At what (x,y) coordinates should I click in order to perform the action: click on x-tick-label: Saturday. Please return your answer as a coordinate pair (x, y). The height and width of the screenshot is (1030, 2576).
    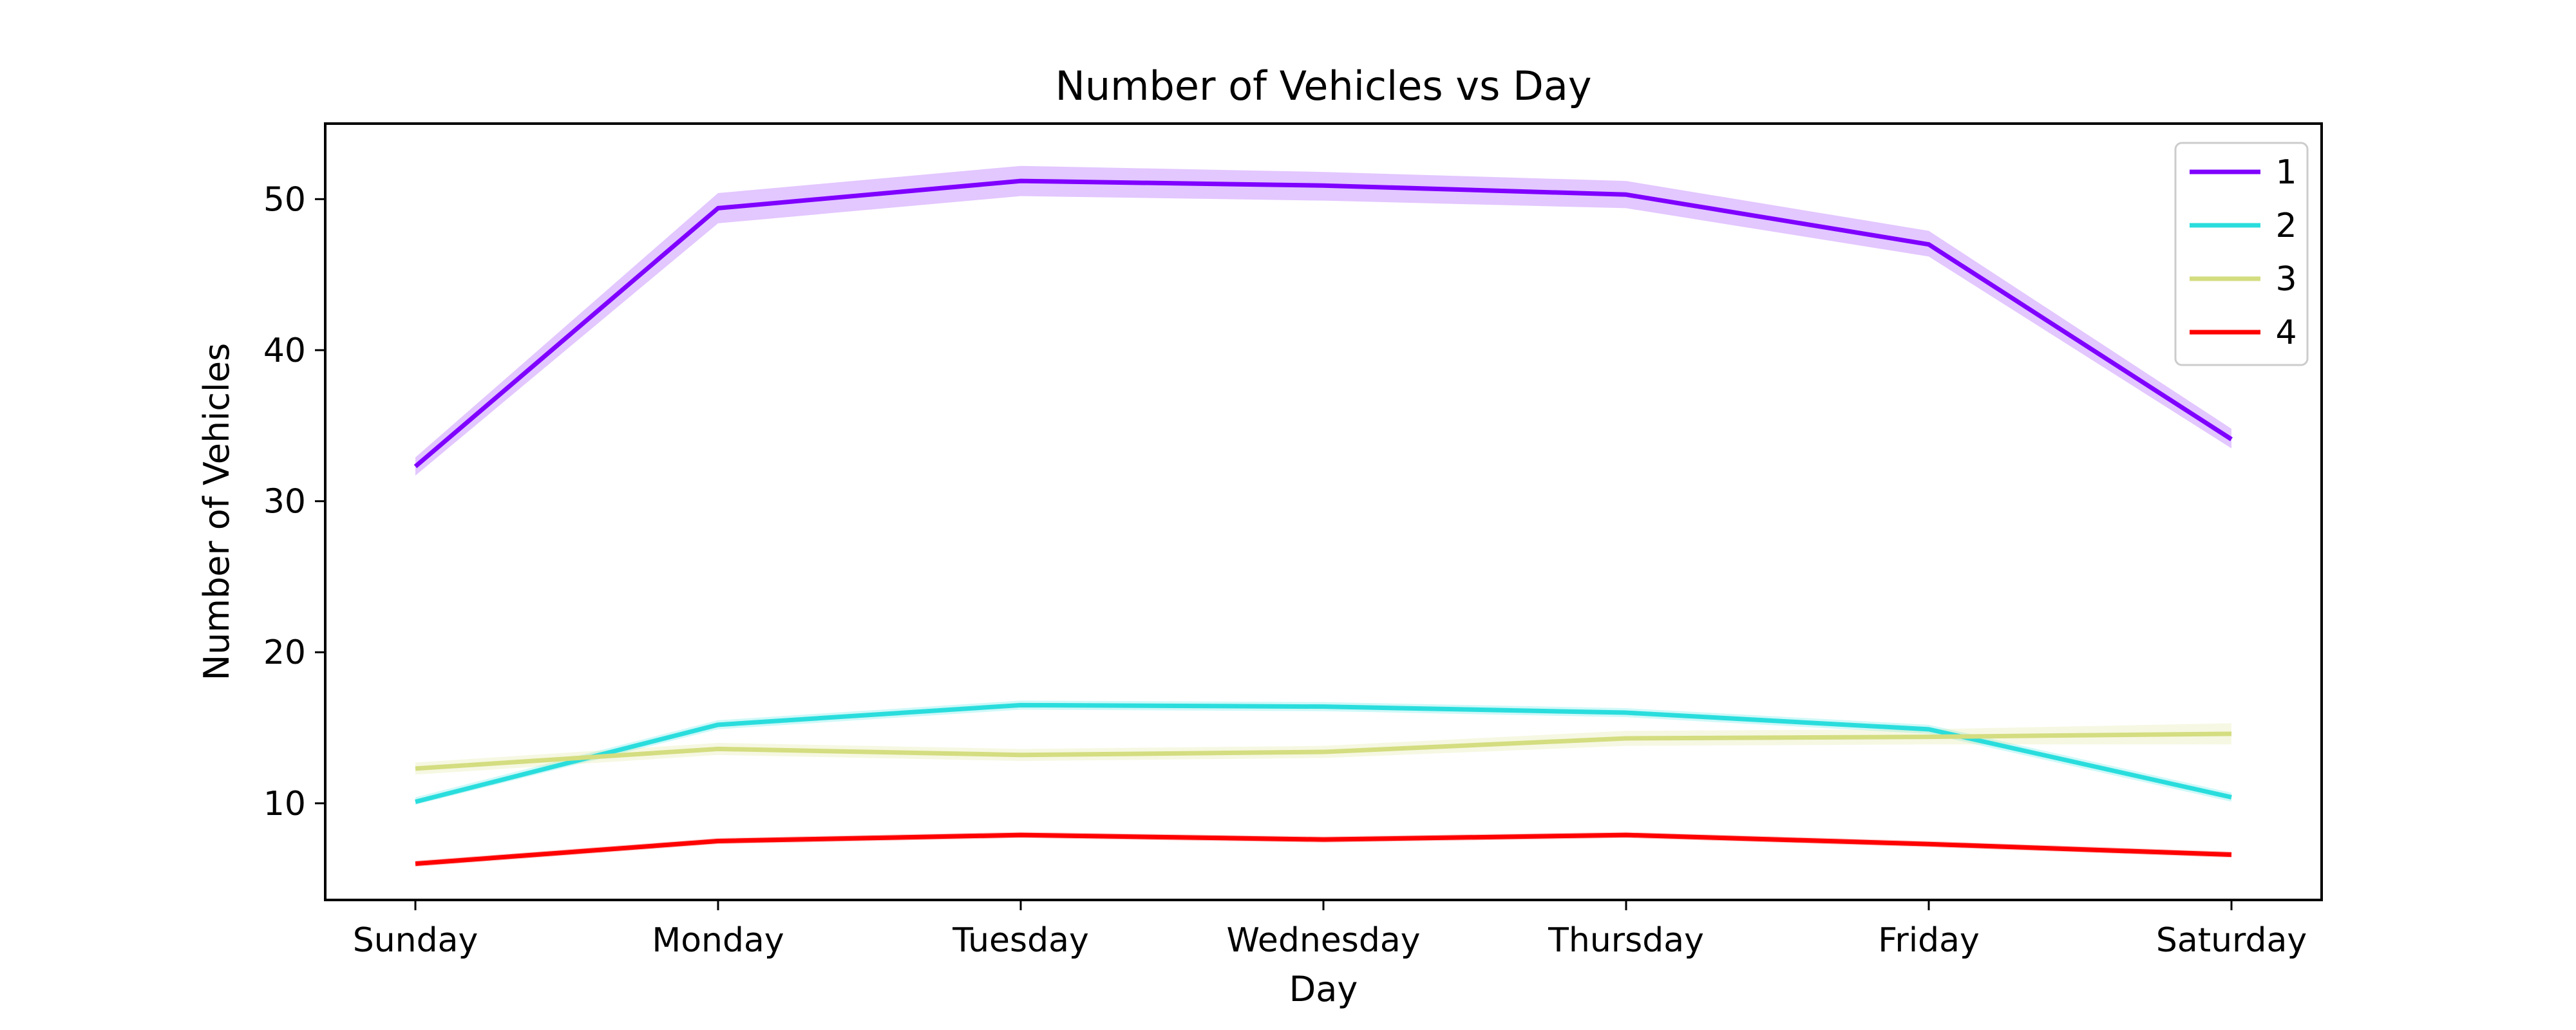
    Looking at the image, I should click on (2231, 941).